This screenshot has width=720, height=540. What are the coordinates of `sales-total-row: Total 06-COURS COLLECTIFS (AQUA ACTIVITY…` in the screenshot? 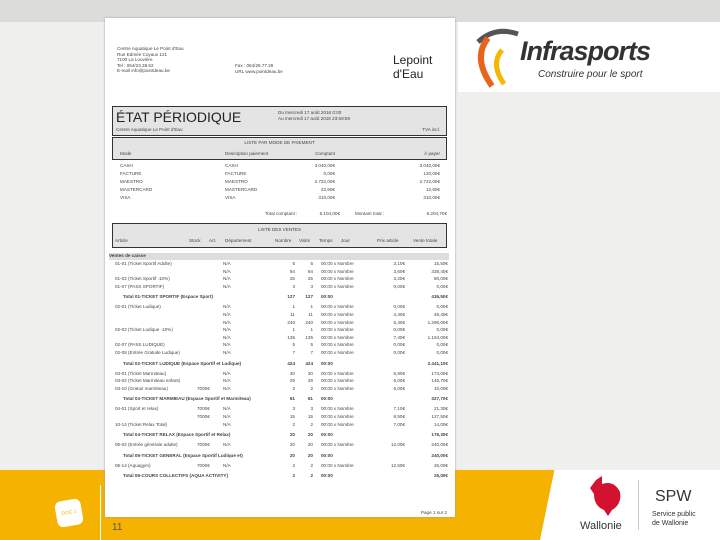 It's located at (280, 476).